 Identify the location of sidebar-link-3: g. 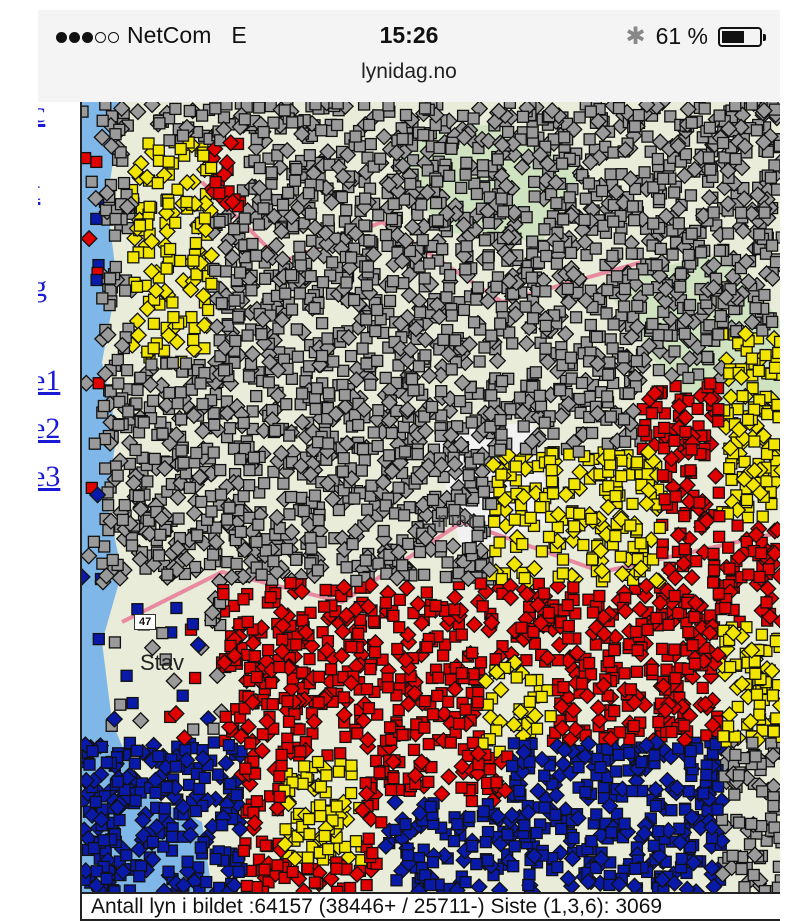
(42, 286).